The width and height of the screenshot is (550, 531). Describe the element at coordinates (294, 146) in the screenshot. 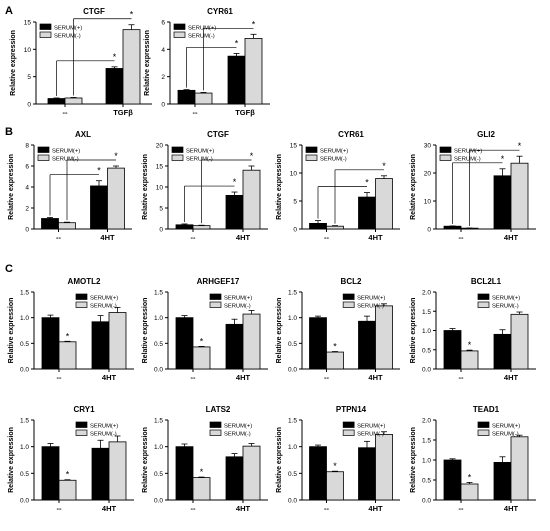

I see `y-tick-label: 15` at that location.